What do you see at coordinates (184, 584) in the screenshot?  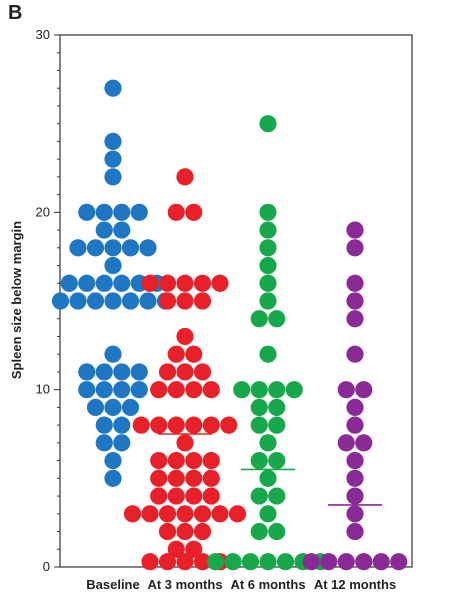 I see `x-category-label: At 3 months` at bounding box center [184, 584].